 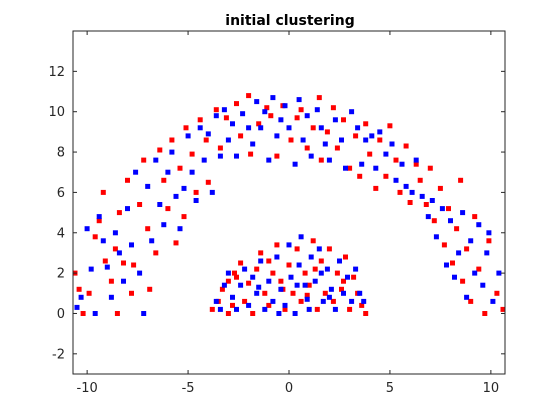 I want to click on y-tick-label: 10, so click(x=56, y=112).